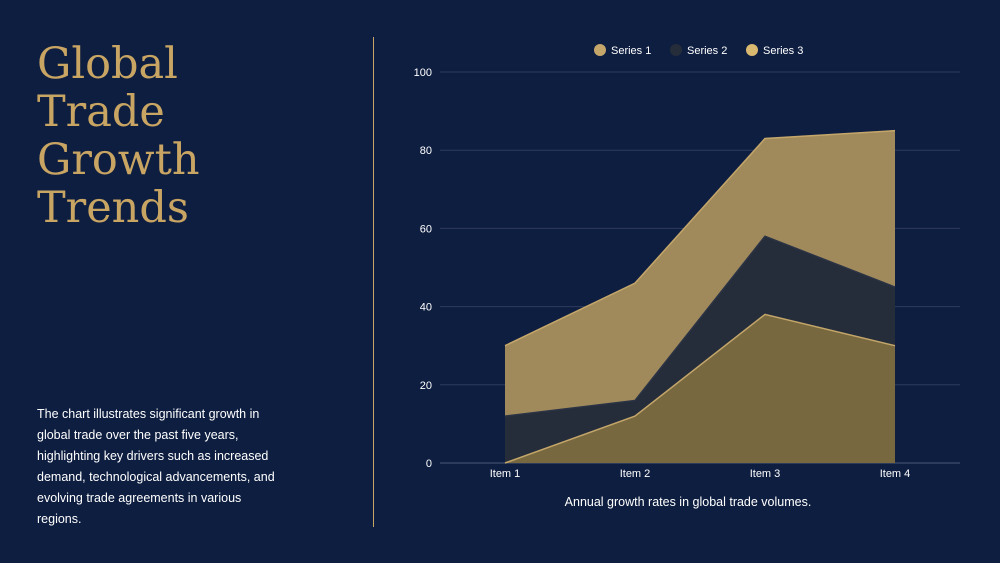  Describe the element at coordinates (631, 51) in the screenshot. I see `legend-label: Series 1` at that location.